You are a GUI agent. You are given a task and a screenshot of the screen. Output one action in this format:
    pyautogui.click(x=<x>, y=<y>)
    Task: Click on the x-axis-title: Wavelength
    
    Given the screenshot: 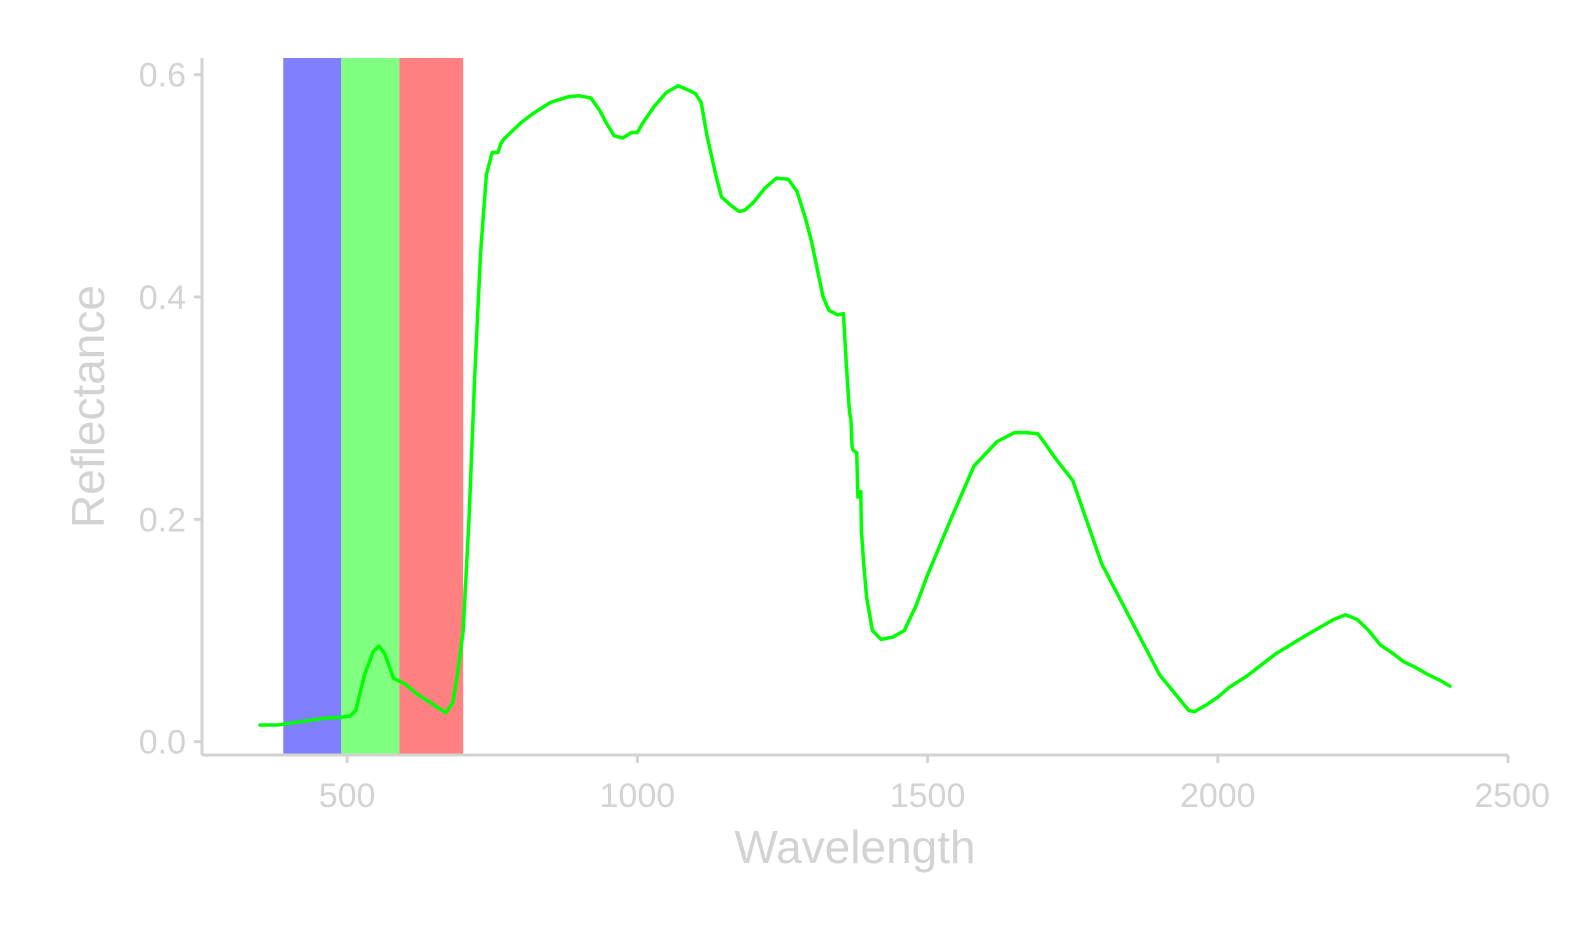 What is the action you would take?
    pyautogui.click(x=854, y=847)
    